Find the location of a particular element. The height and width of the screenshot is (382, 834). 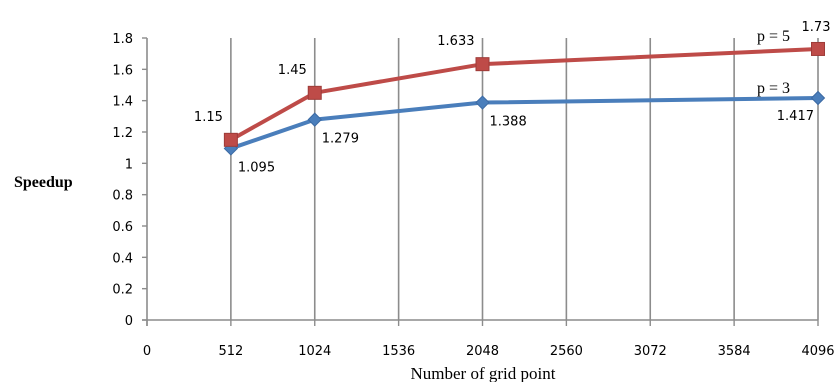

series-name-label: p = 3 is located at coordinates (773, 88).